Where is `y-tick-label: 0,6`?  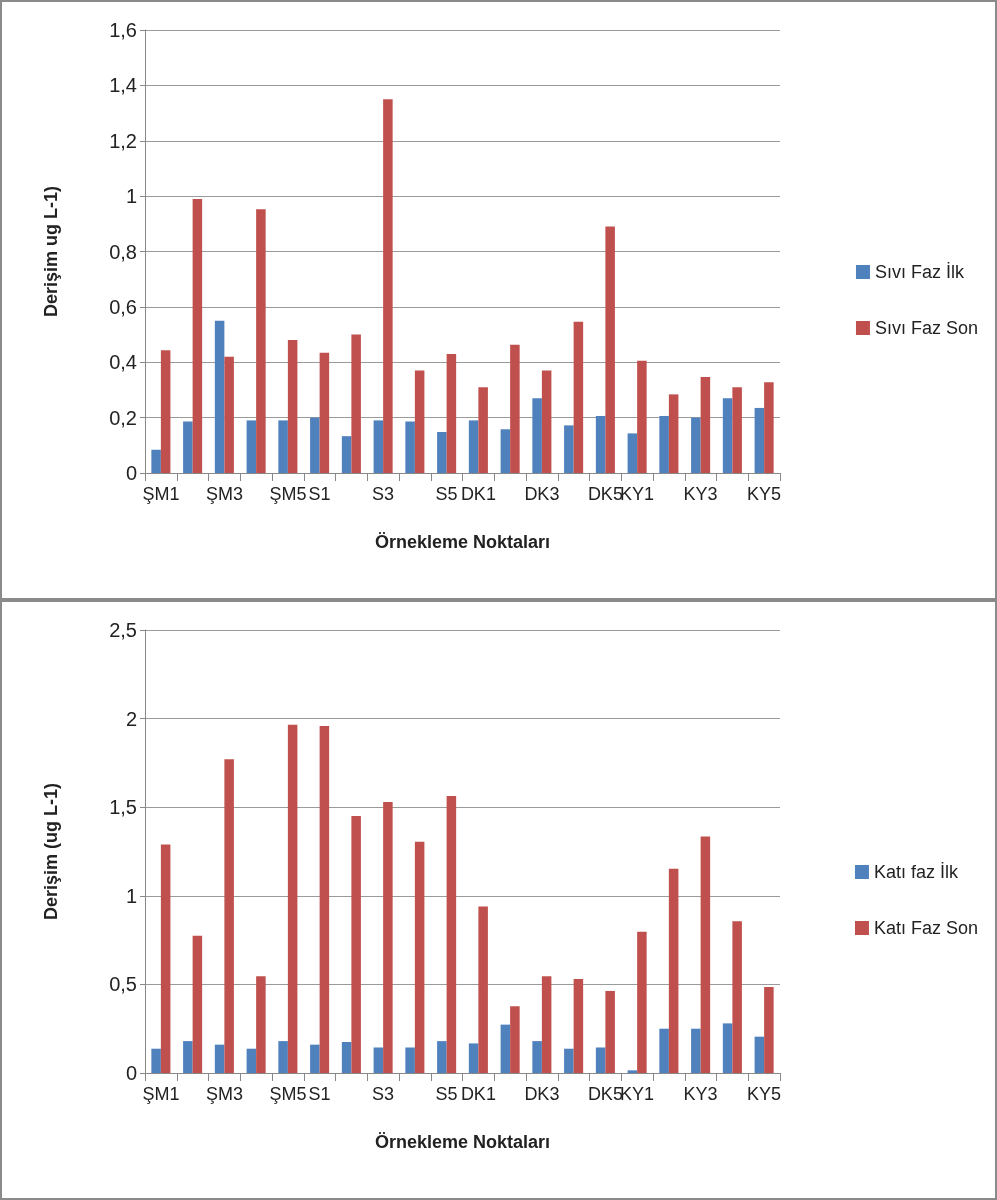 y-tick-label: 0,6 is located at coordinates (123, 306).